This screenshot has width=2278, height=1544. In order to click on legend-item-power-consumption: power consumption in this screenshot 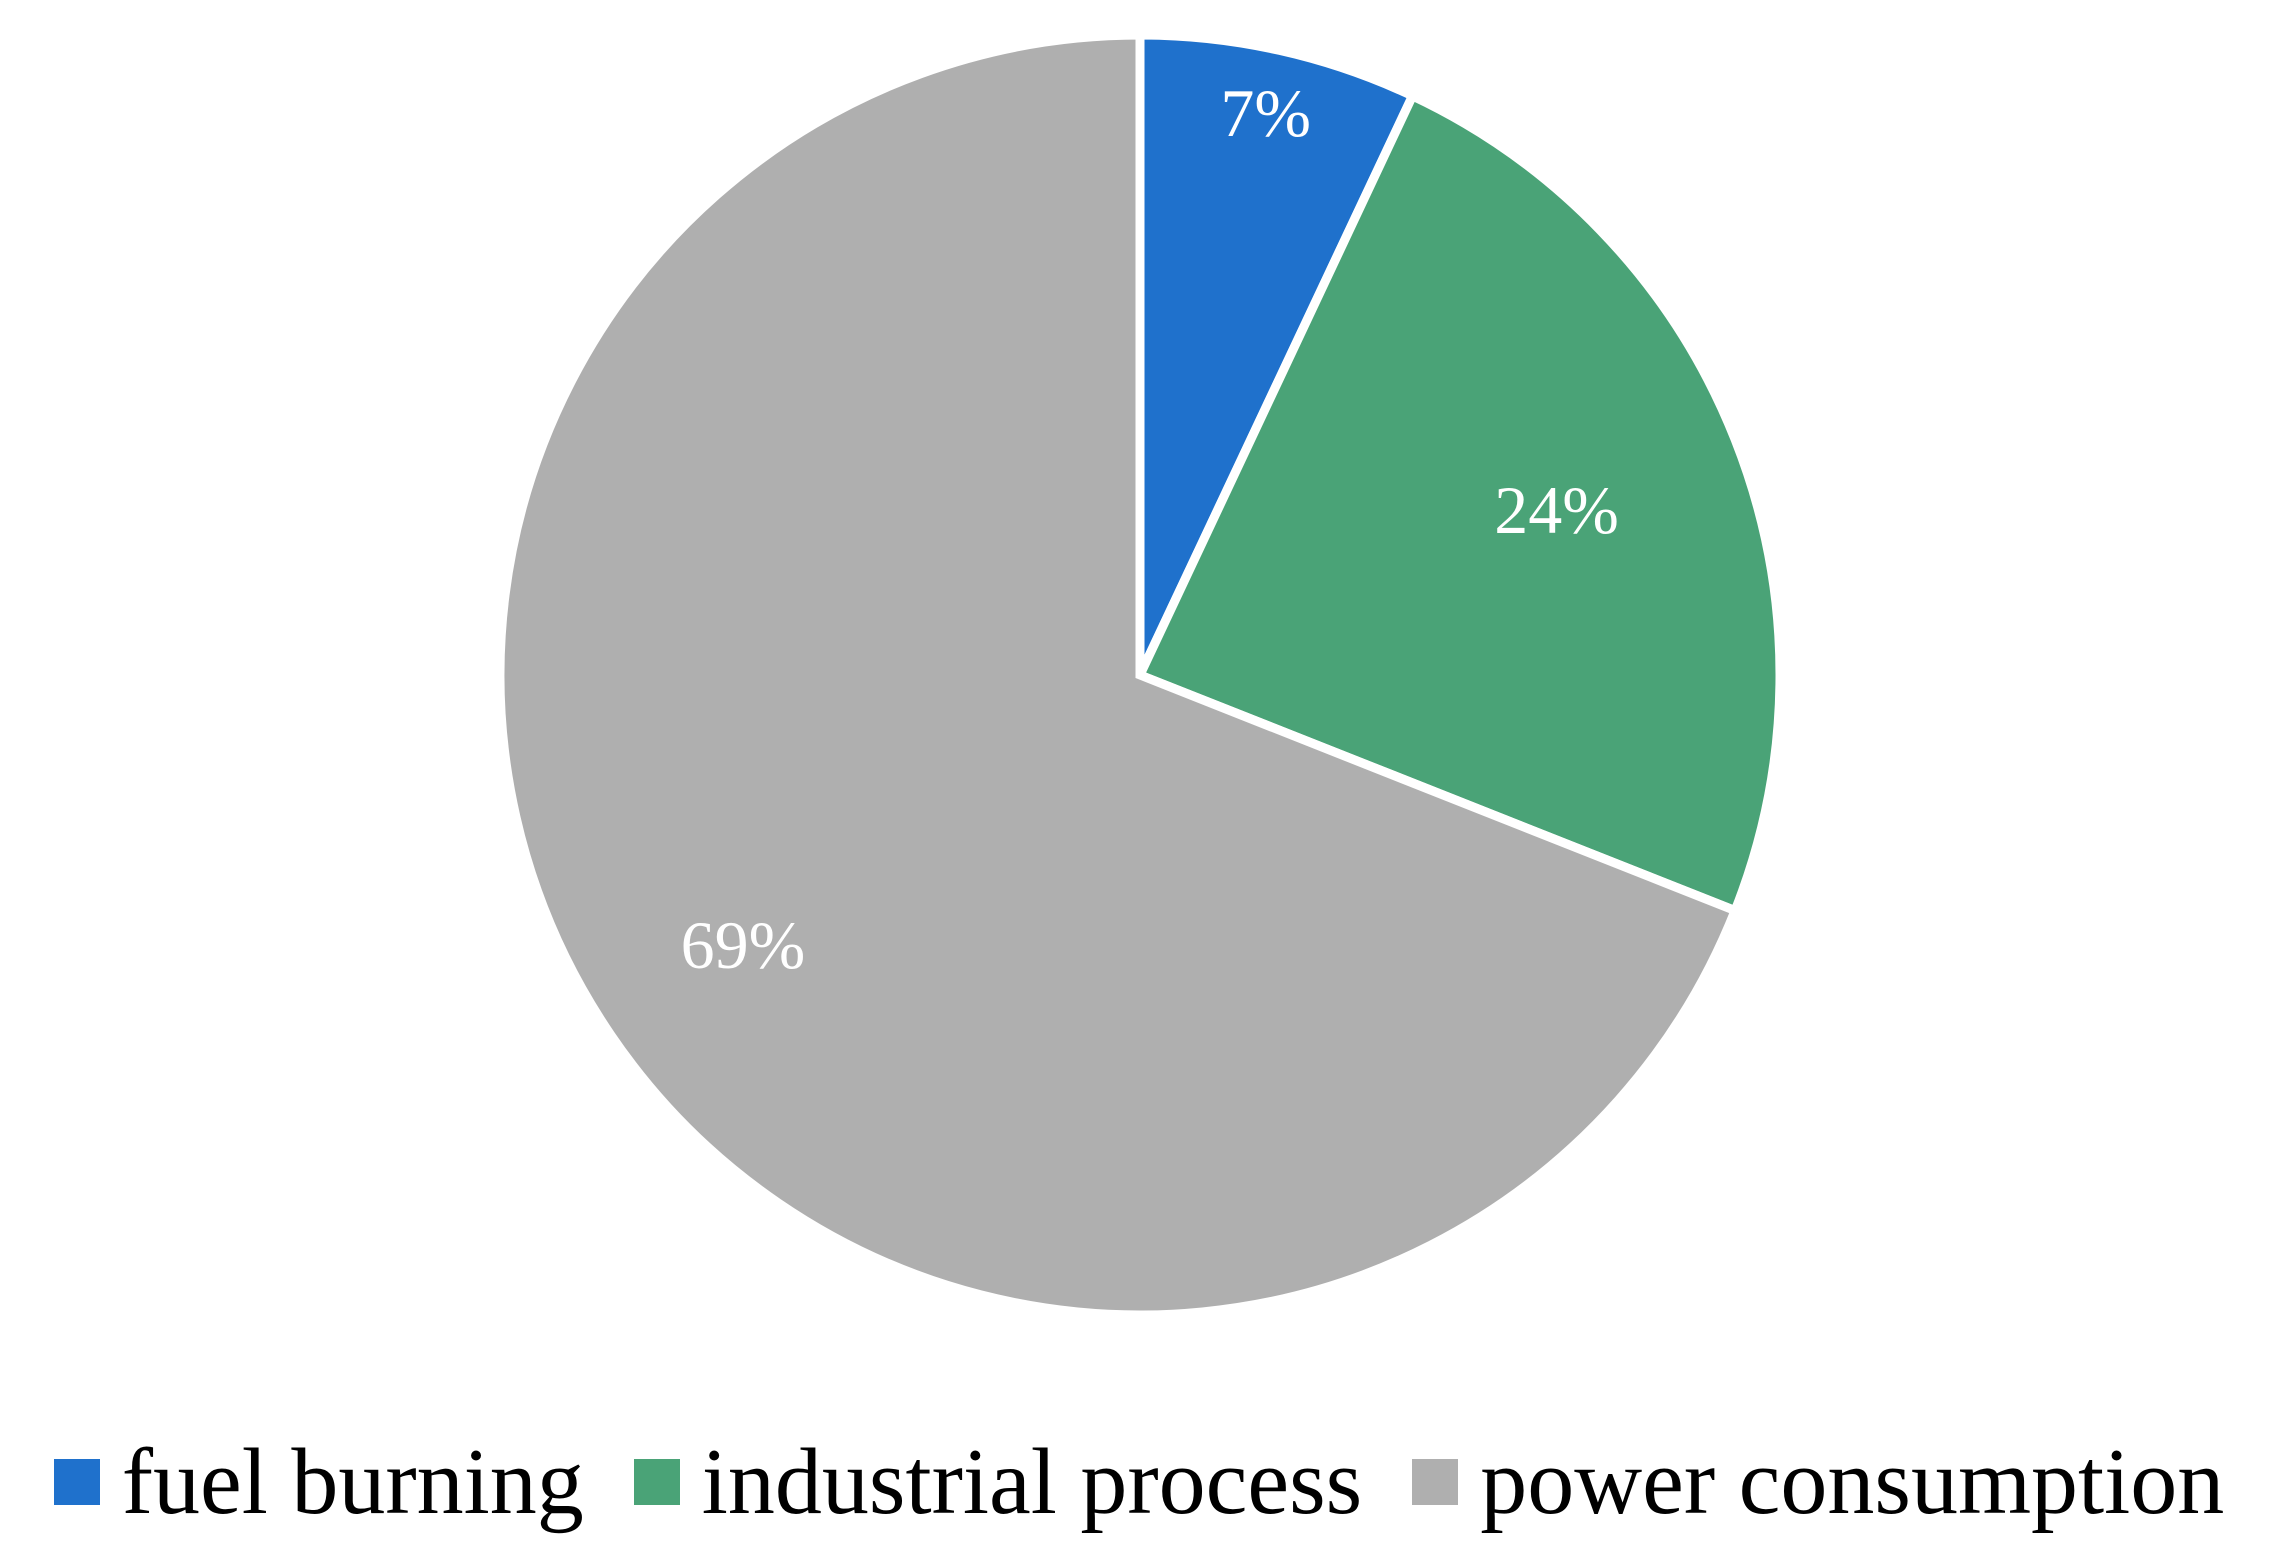, I will do `click(1818, 1482)`.